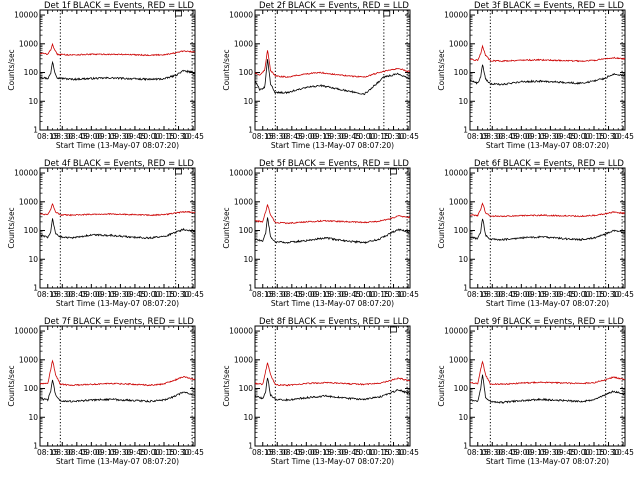  What do you see at coordinates (334, 322) in the screenshot?
I see `panel-title: Det 8f BLACK = Events, RED = LLD` at bounding box center [334, 322].